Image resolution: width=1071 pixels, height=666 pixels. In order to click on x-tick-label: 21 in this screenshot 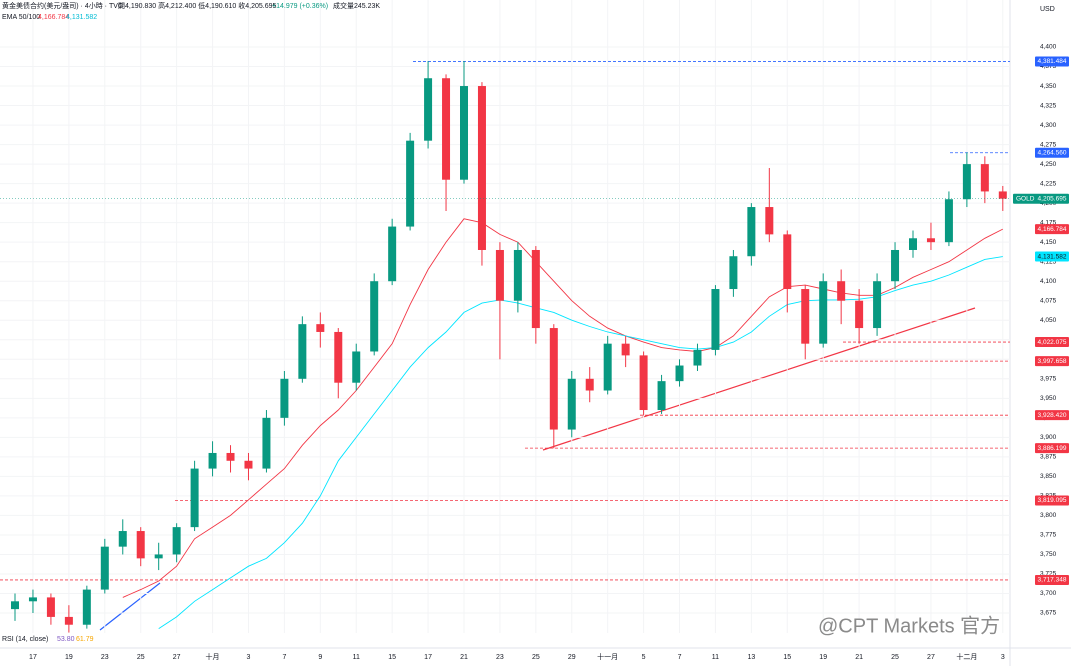, I will do `click(464, 657)`.